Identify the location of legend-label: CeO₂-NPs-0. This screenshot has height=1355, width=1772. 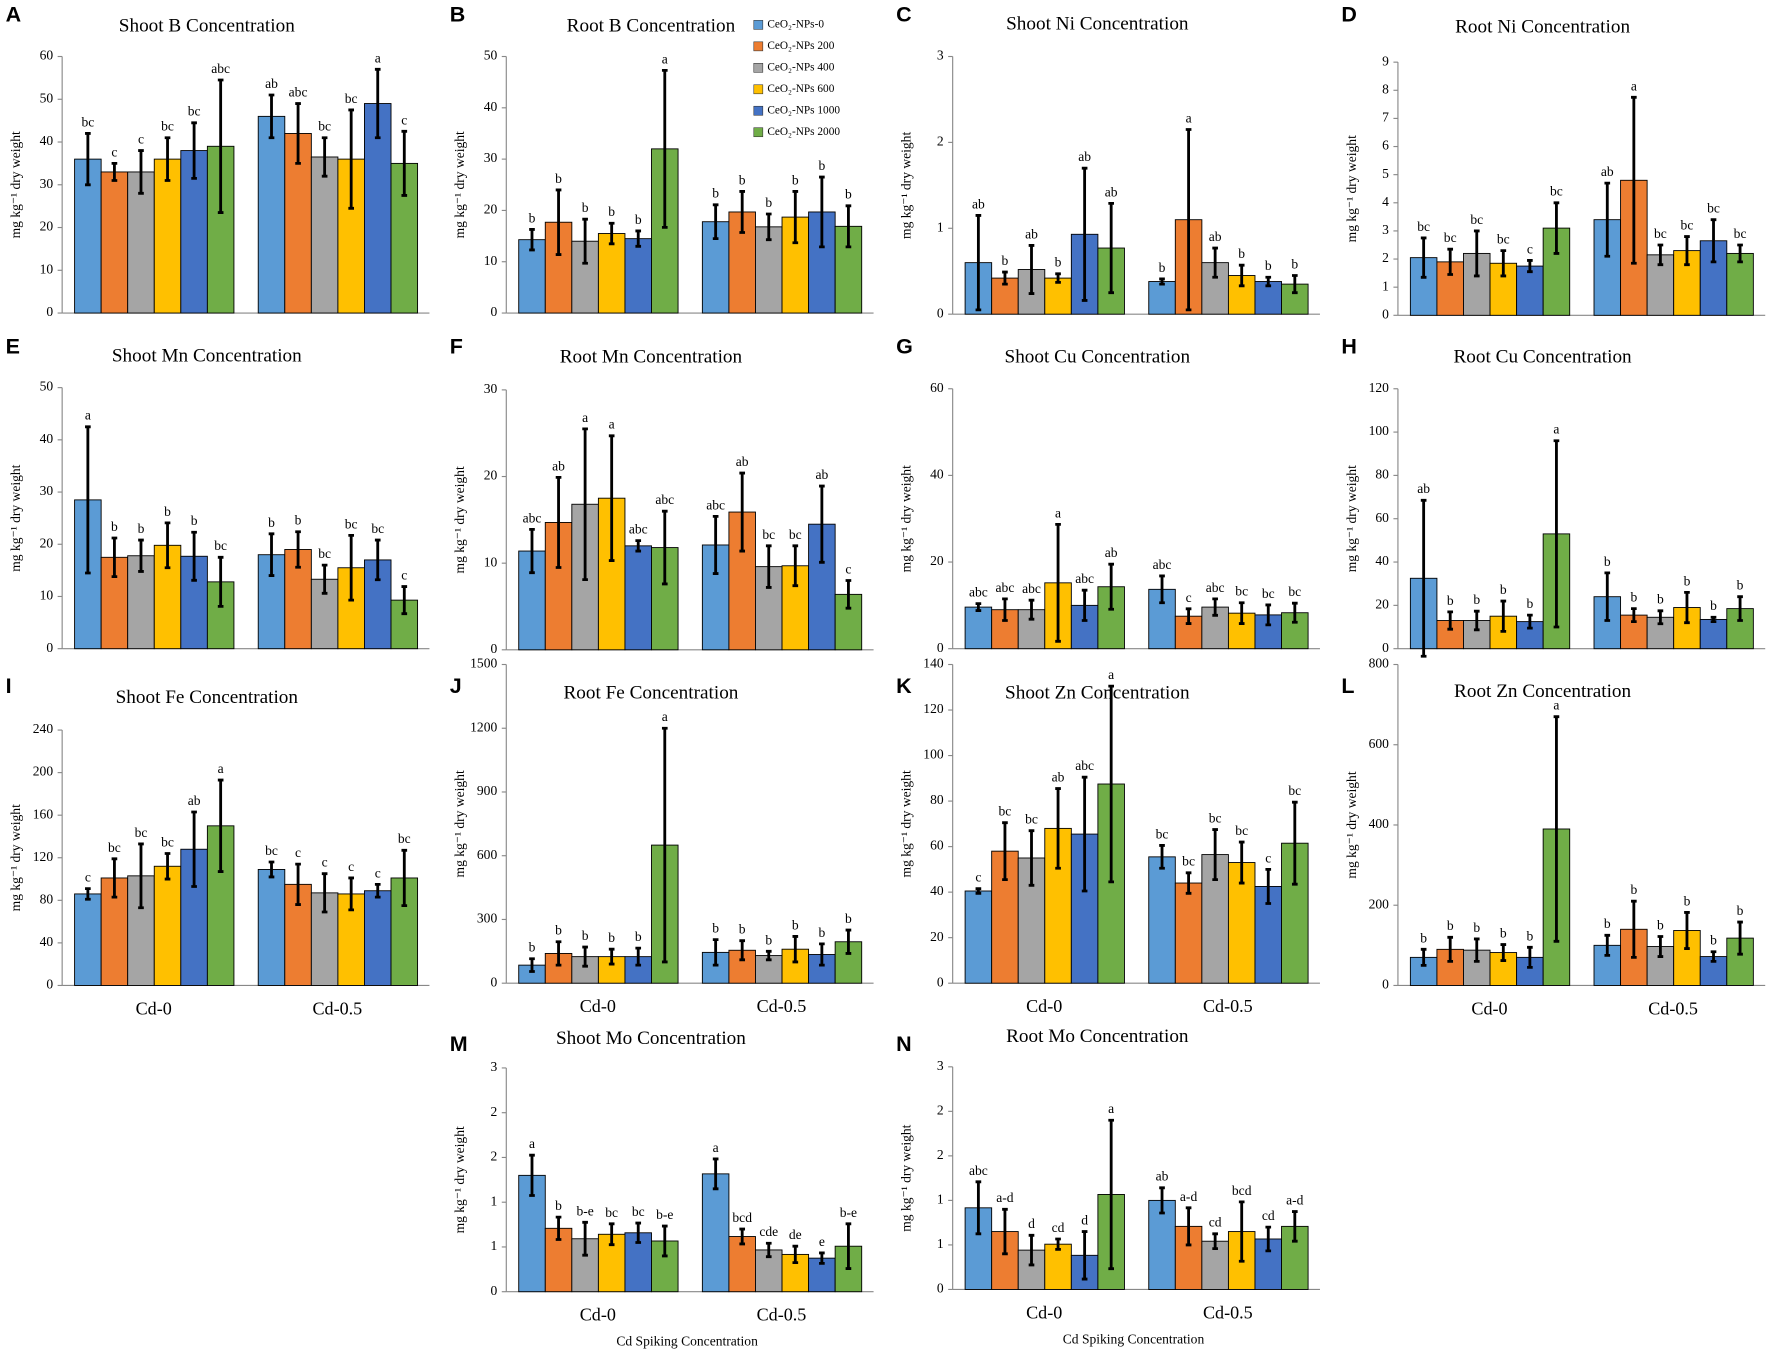
(795, 24).